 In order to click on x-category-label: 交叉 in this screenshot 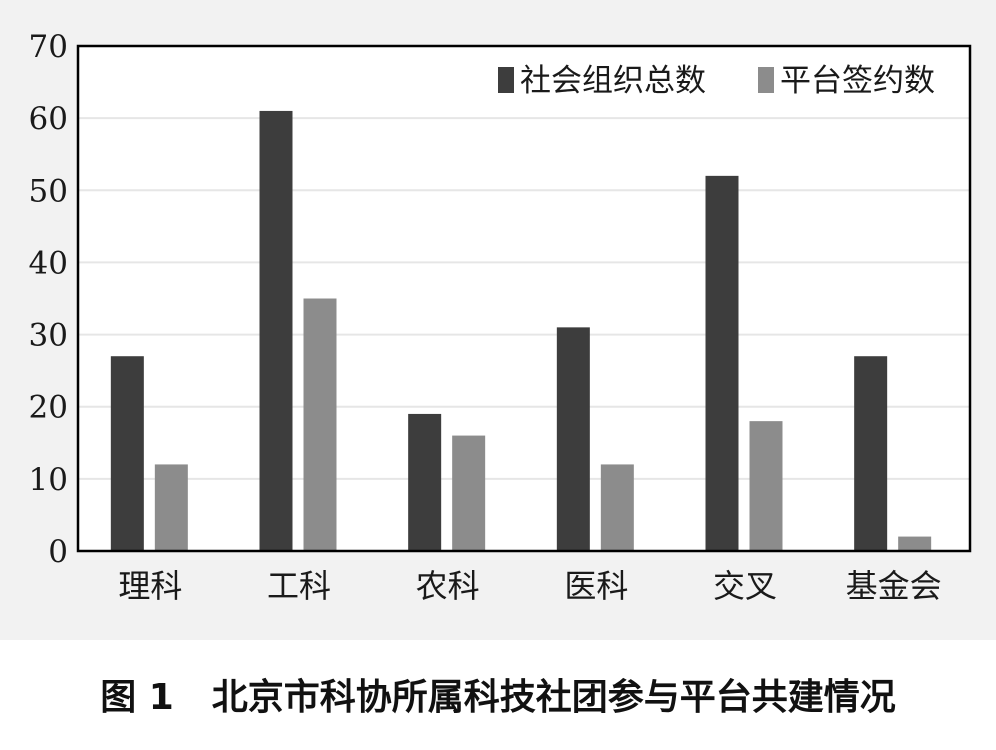, I will do `click(745, 586)`.